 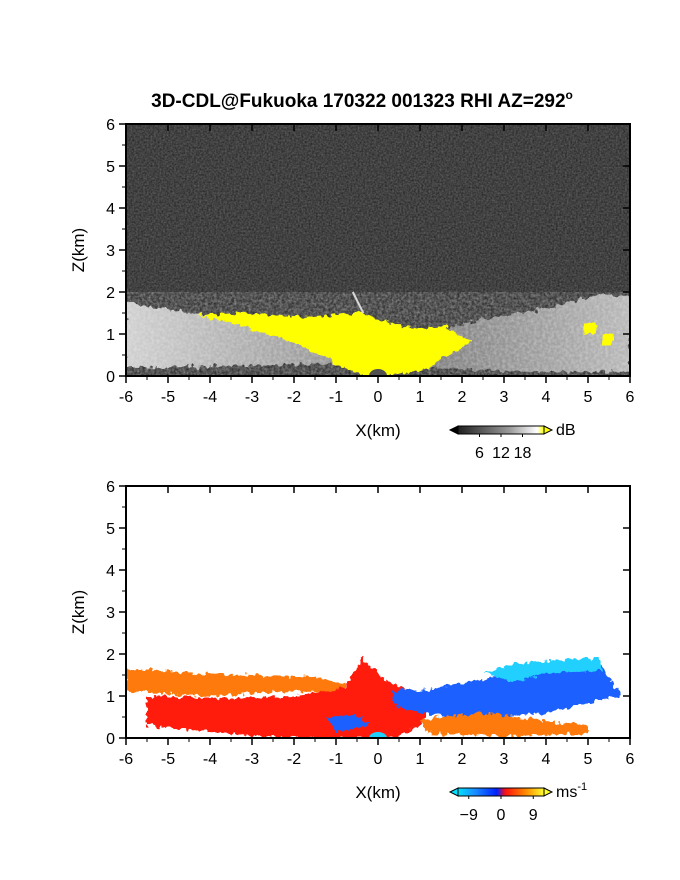 What do you see at coordinates (290, 698) in the screenshot?
I see `echo-red-core` at bounding box center [290, 698].